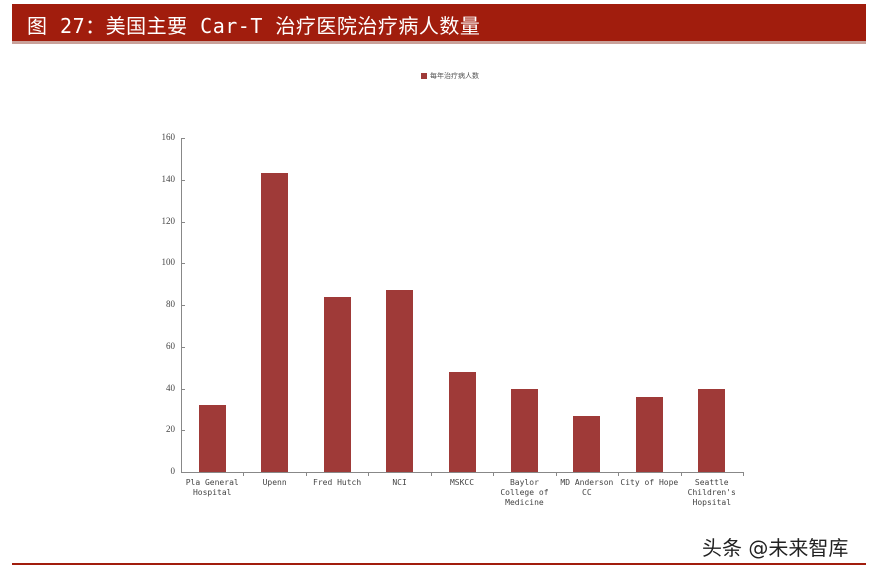  What do you see at coordinates (168, 137) in the screenshot?
I see `y-tick-label: 160` at bounding box center [168, 137].